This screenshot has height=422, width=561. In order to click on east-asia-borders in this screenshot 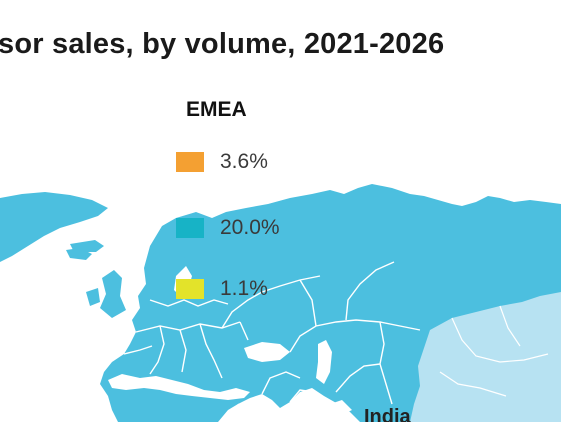, I will do `click(494, 351)`.